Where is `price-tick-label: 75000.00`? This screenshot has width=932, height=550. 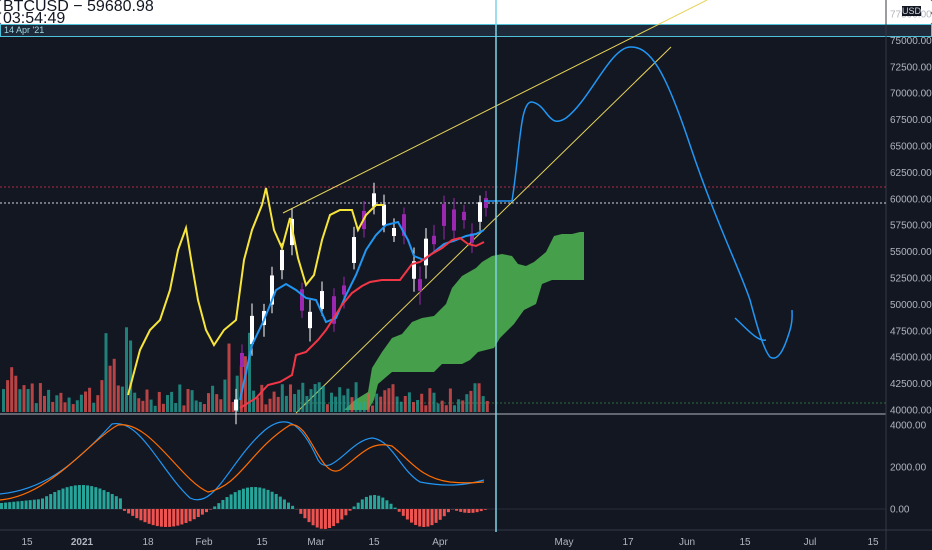 price-tick-label: 75000.00 is located at coordinates (911, 41).